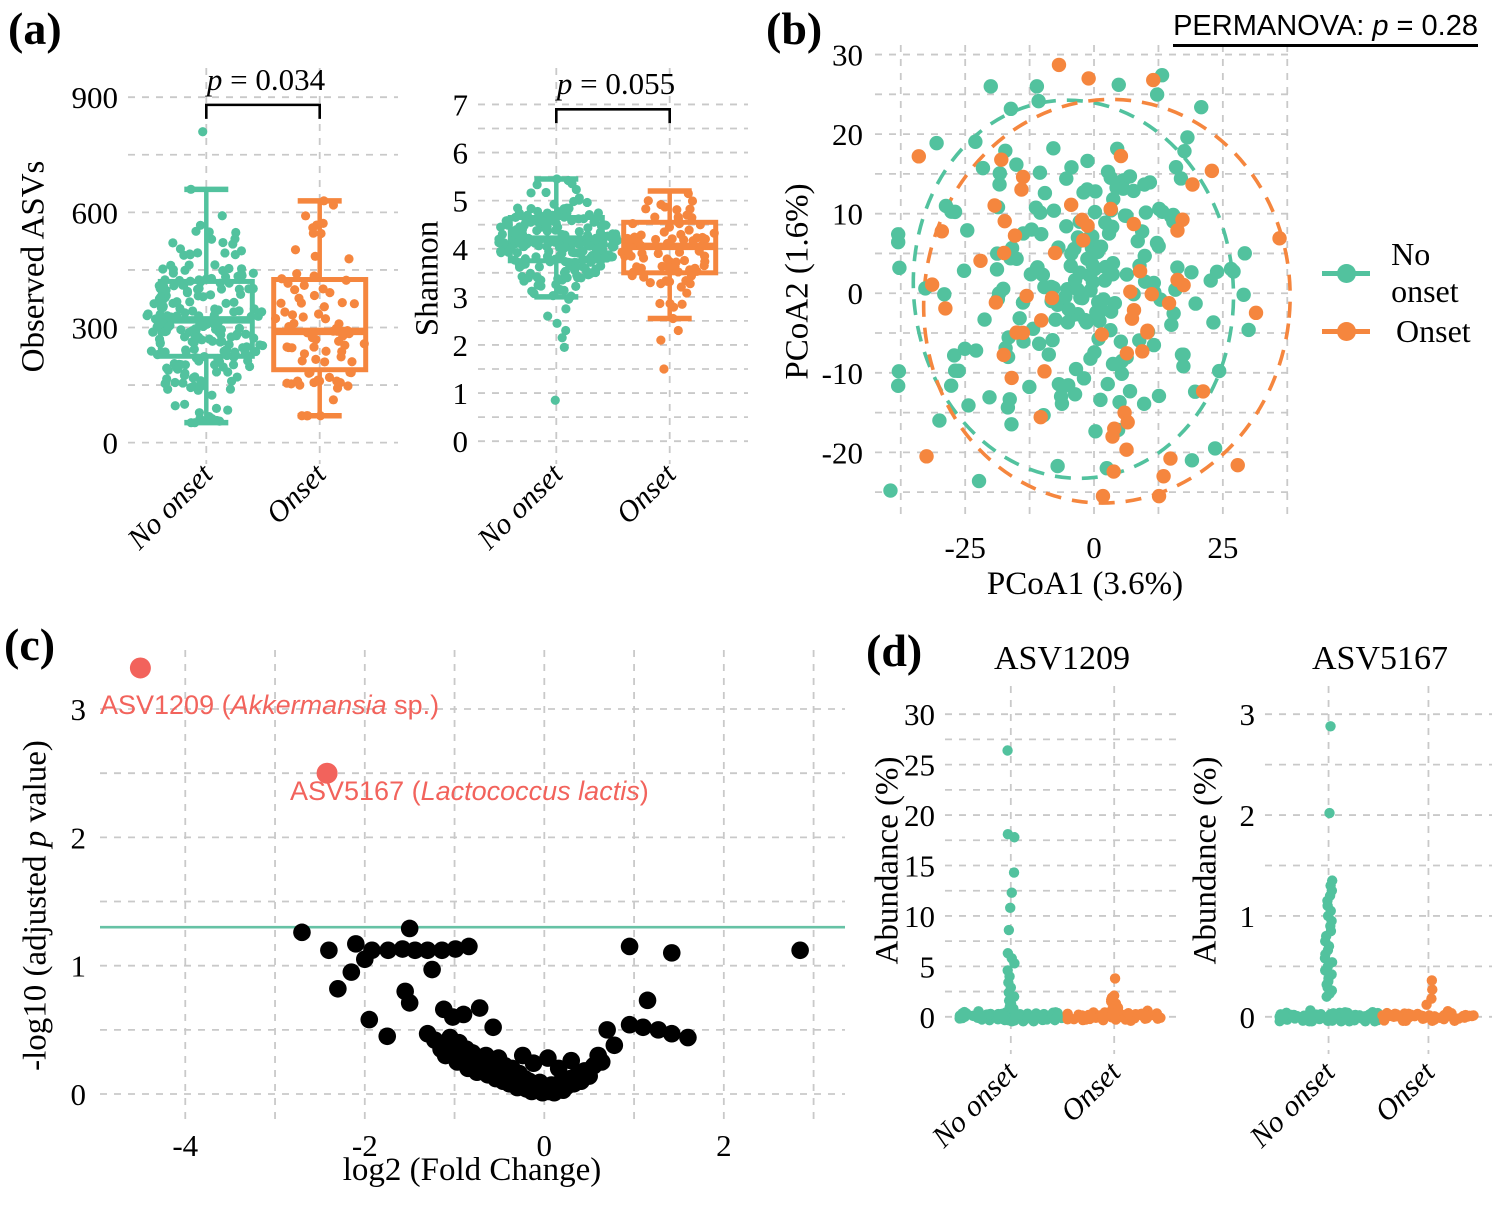 This screenshot has height=1214, width=1494. I want to click on outlier-point, so click(661, 340).